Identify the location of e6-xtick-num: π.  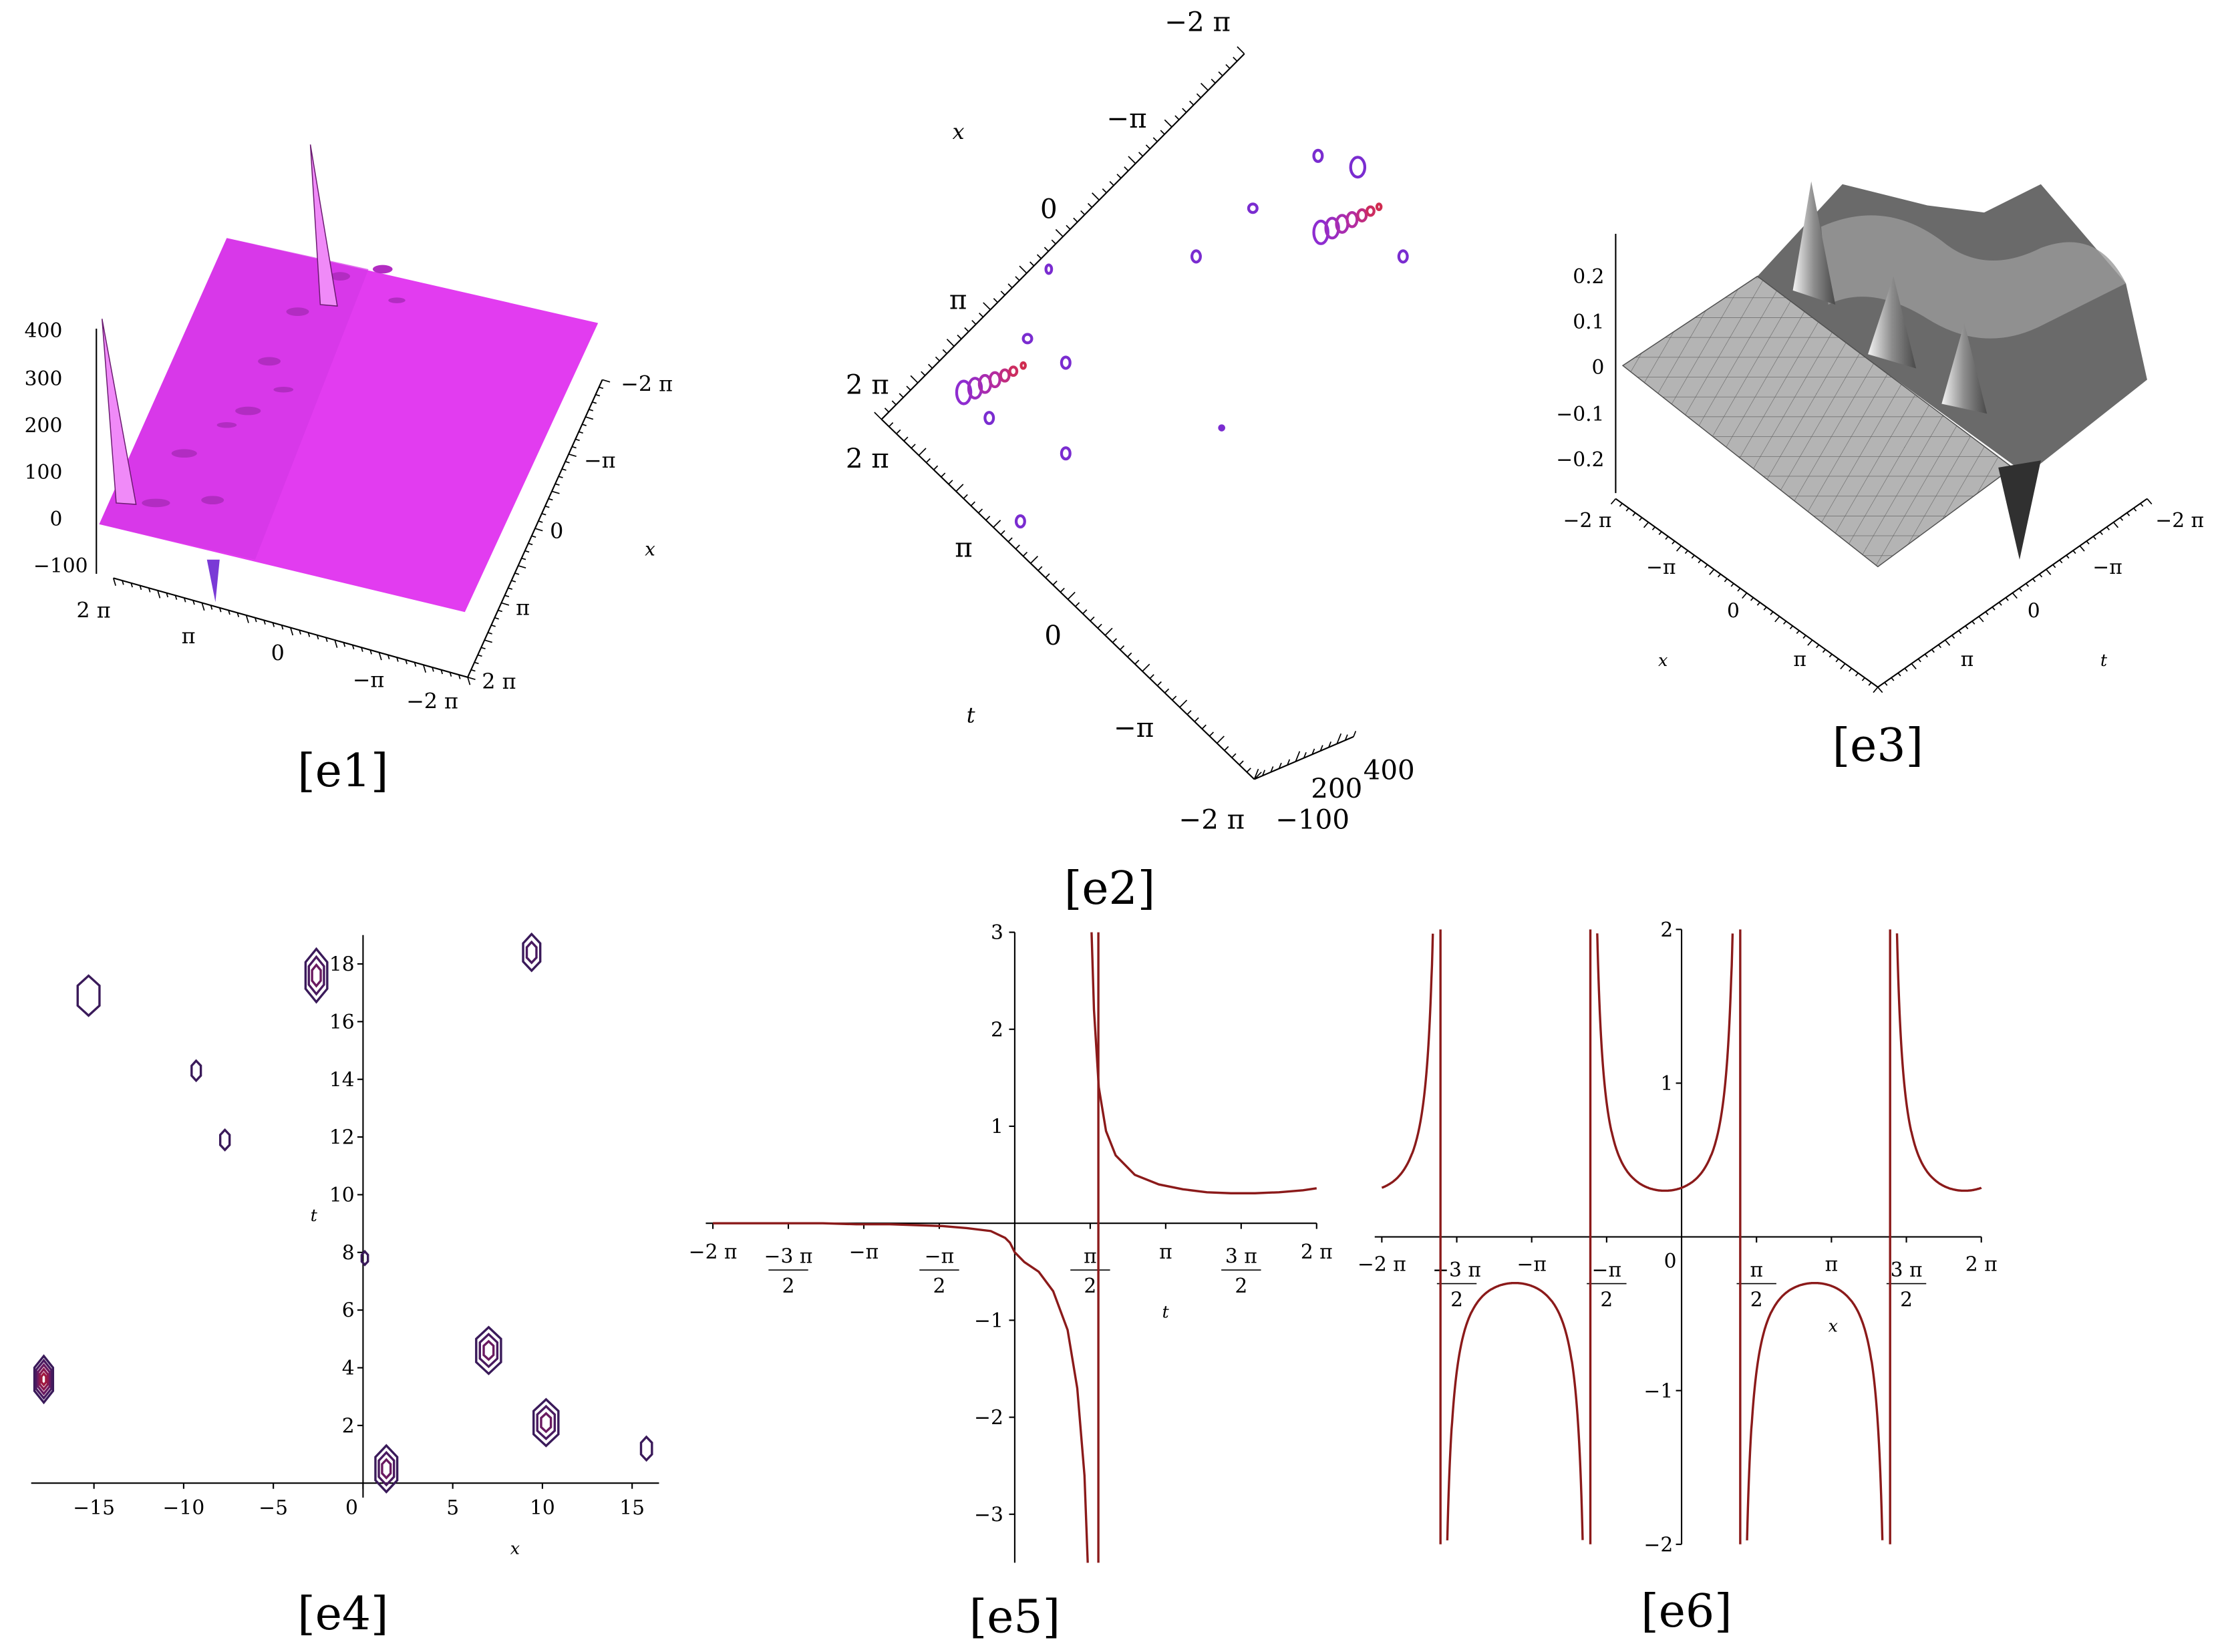
(1756, 1270).